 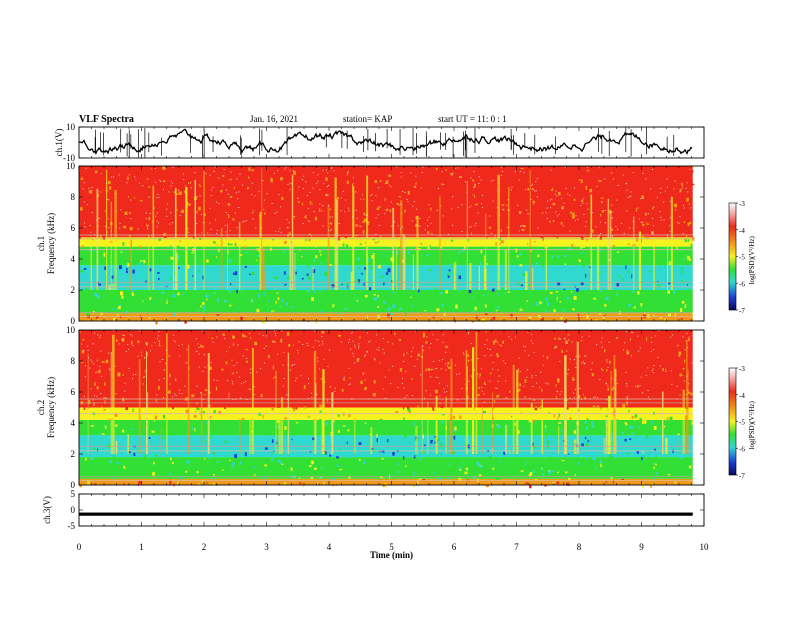 What do you see at coordinates (73, 454) in the screenshot?
I see `spec2-ytick-label: 2` at bounding box center [73, 454].